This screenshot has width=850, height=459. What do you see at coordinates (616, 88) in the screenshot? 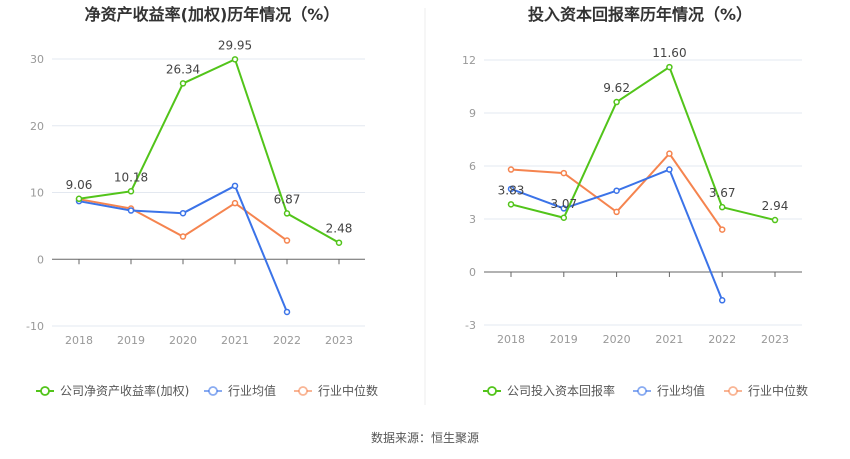
I see `data-label: 9.62` at bounding box center [616, 88].